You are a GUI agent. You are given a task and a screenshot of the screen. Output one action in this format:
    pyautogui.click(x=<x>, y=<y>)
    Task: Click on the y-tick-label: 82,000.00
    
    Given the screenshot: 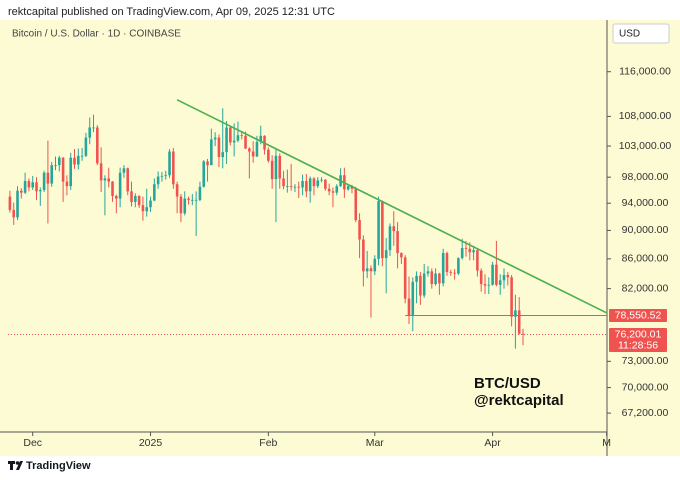 What is the action you would take?
    pyautogui.click(x=645, y=288)
    